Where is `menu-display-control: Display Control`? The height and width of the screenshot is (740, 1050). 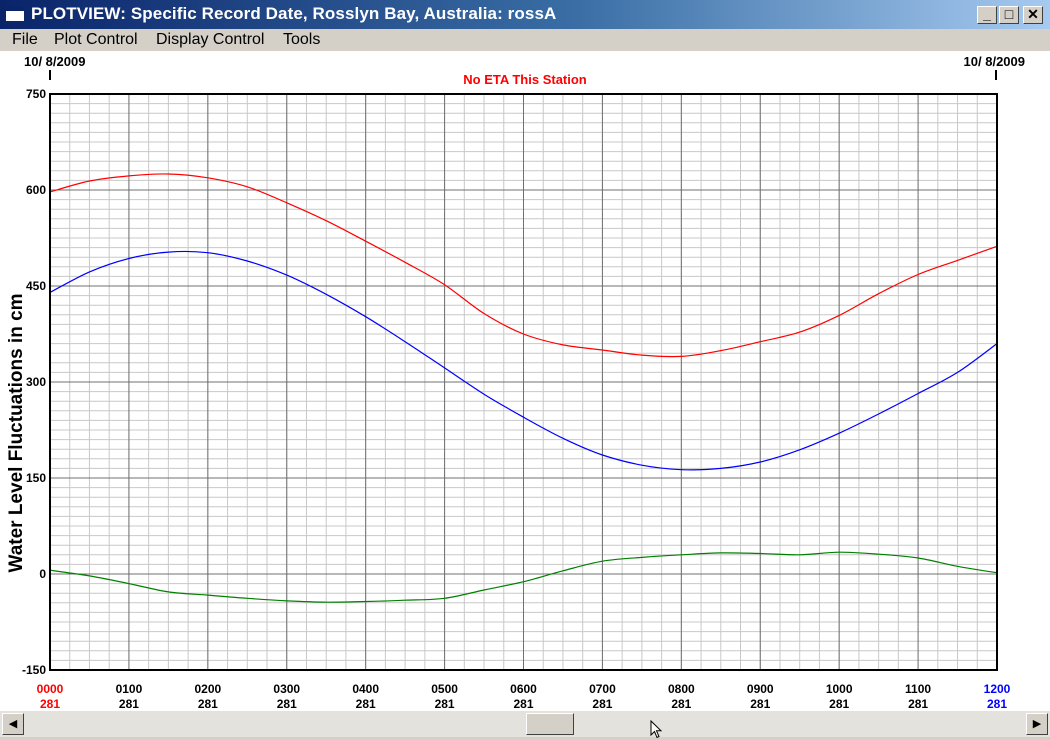
menu-display-control: Display Control is located at coordinates (210, 39).